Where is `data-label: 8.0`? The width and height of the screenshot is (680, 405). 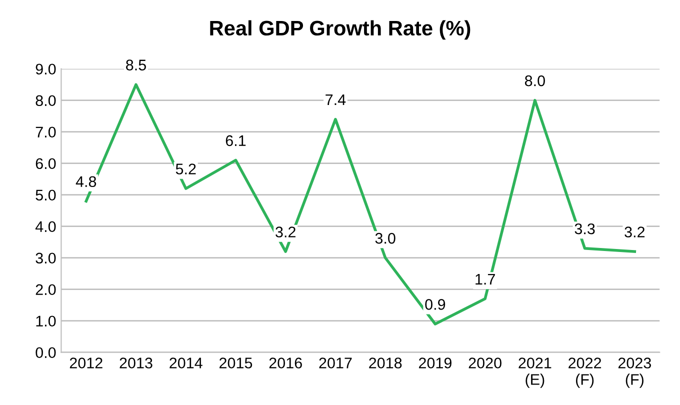 data-label: 8.0 is located at coordinates (534, 80).